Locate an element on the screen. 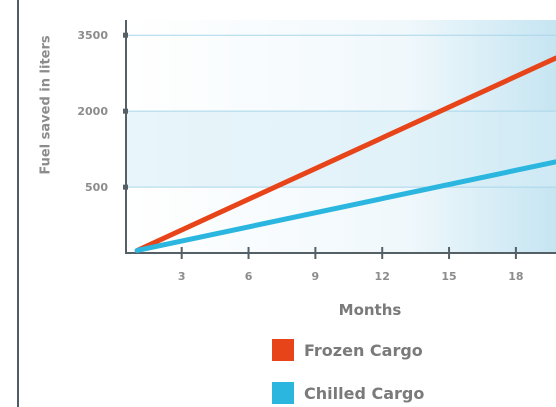  legend-label-frozen-cargo: Frozen Cargo is located at coordinates (363, 350).